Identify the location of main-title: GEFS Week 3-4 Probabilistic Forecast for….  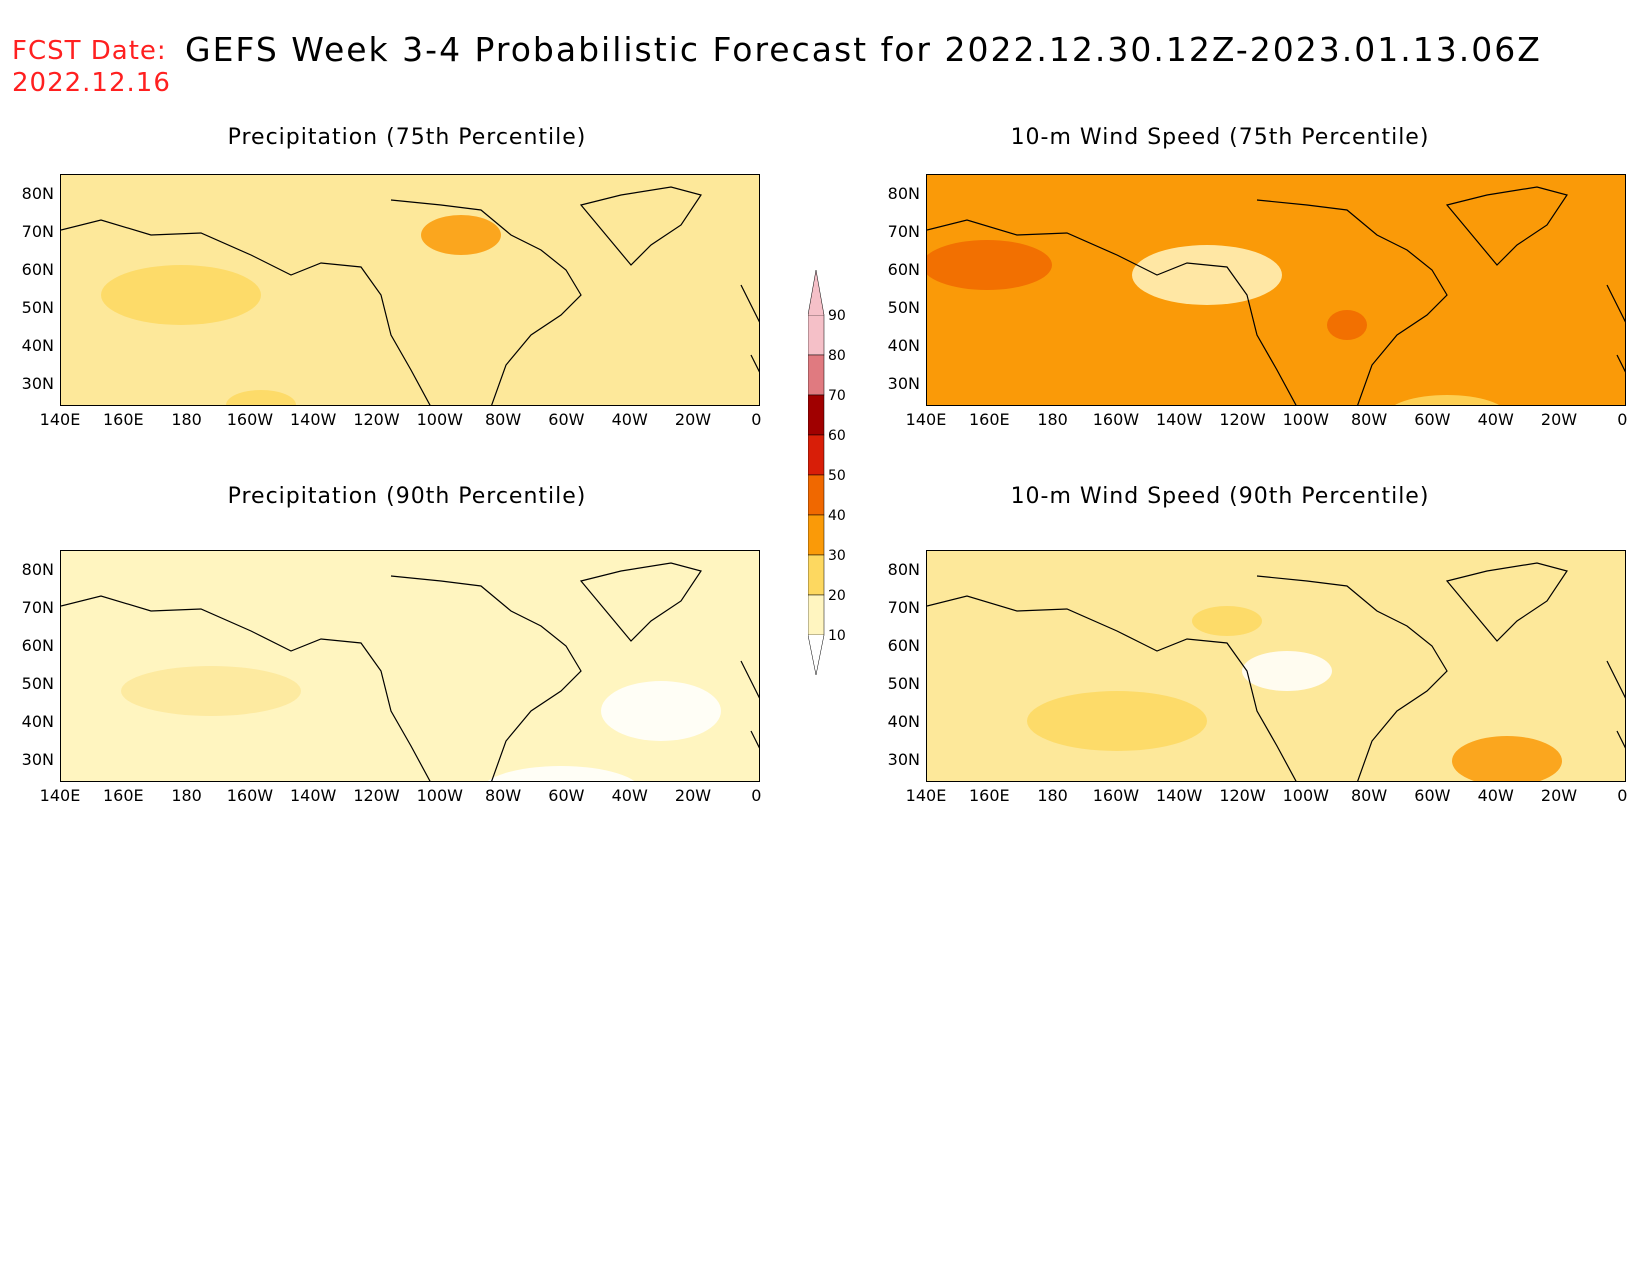
(863, 49).